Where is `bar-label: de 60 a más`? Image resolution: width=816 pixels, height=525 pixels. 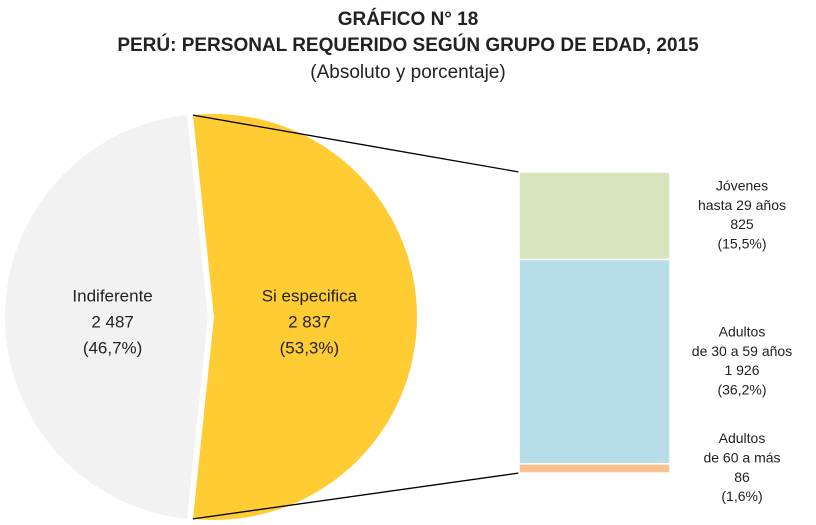
bar-label: de 60 a más is located at coordinates (741, 457).